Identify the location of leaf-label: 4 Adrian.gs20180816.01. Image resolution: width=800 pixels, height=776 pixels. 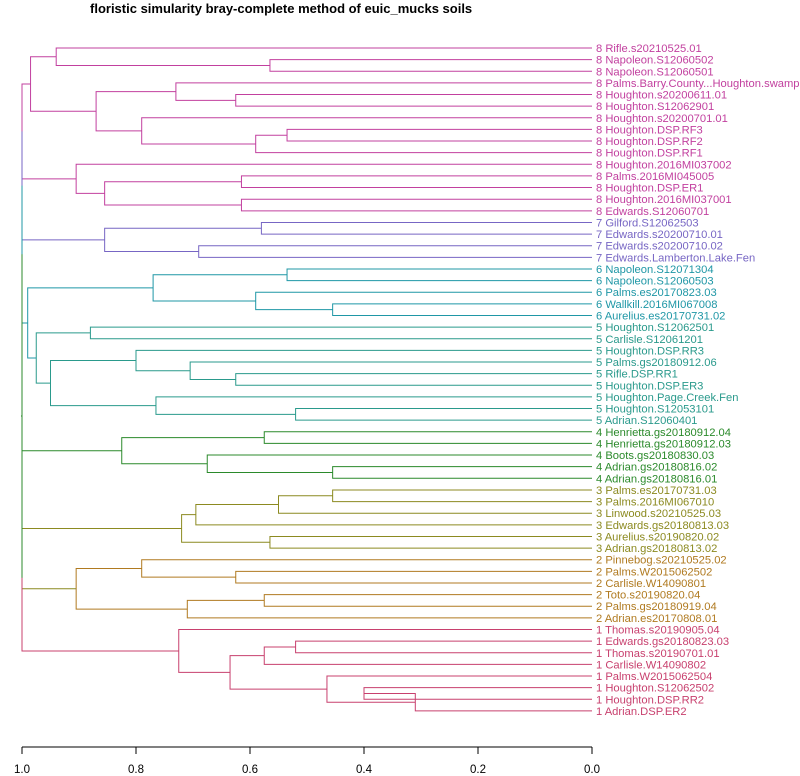
(656, 479).